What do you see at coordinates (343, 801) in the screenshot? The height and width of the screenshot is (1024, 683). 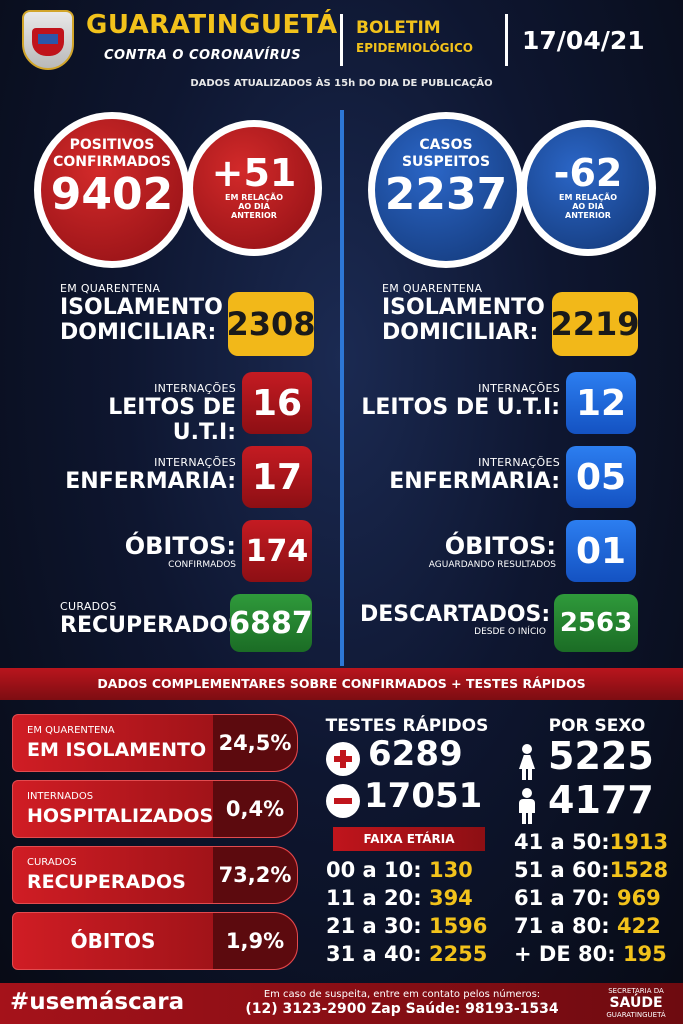 I see `minus-icon` at bounding box center [343, 801].